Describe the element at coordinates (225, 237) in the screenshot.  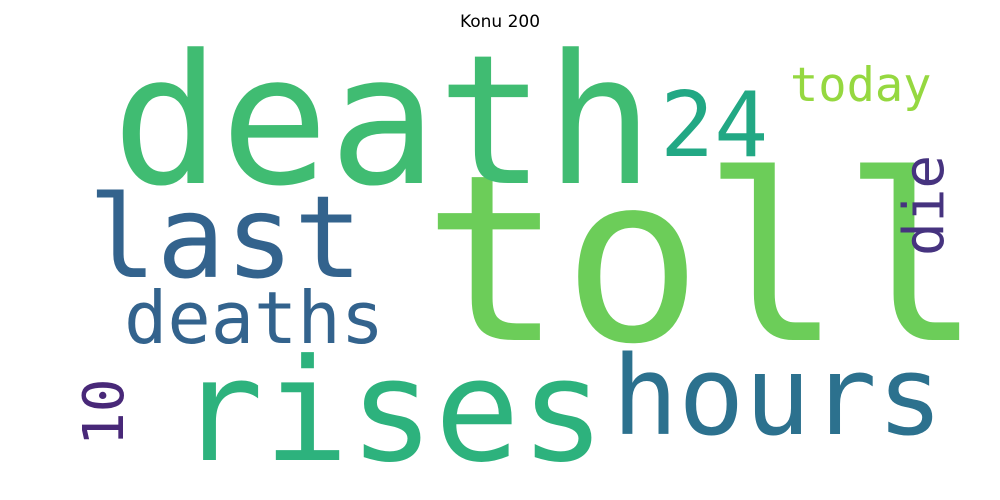
I see `word-last: last` at that location.